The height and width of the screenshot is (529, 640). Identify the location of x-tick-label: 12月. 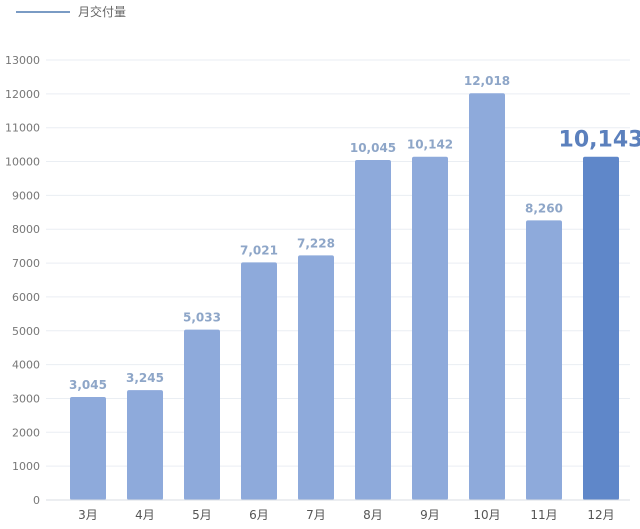
(600, 515).